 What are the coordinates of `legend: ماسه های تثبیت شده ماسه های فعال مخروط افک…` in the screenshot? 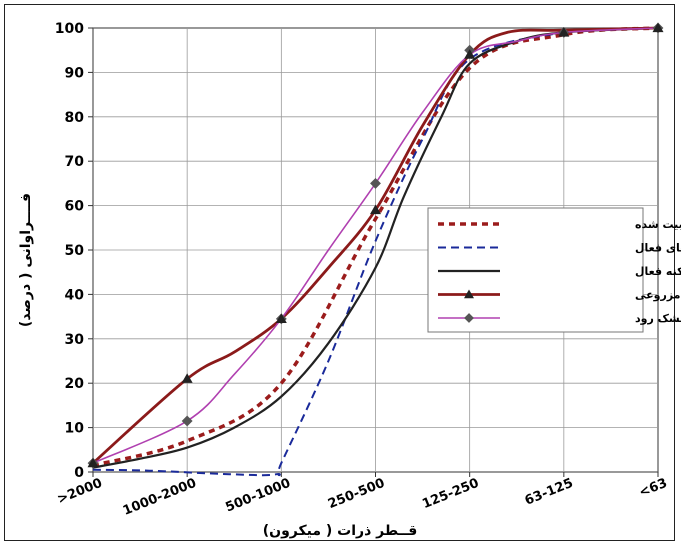 It's located at (554, 270).